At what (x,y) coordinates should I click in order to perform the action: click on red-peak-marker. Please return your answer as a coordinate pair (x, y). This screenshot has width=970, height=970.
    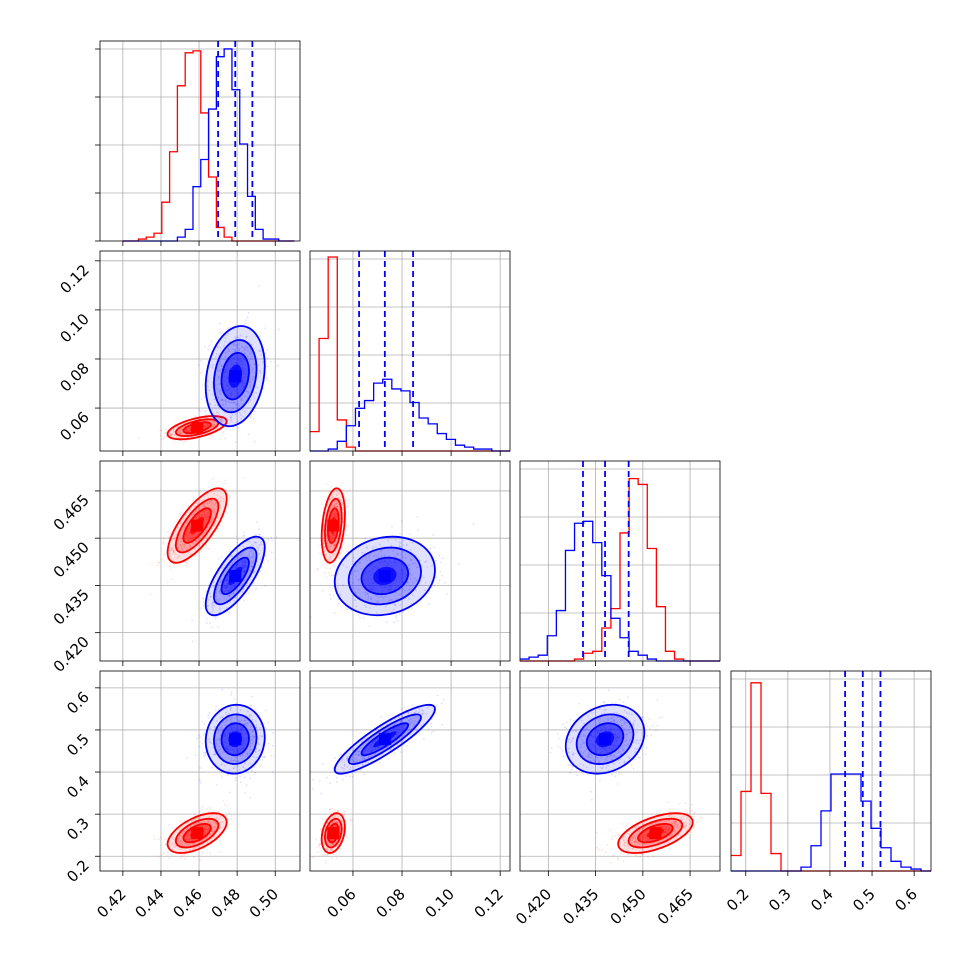
    Looking at the image, I should click on (333, 525).